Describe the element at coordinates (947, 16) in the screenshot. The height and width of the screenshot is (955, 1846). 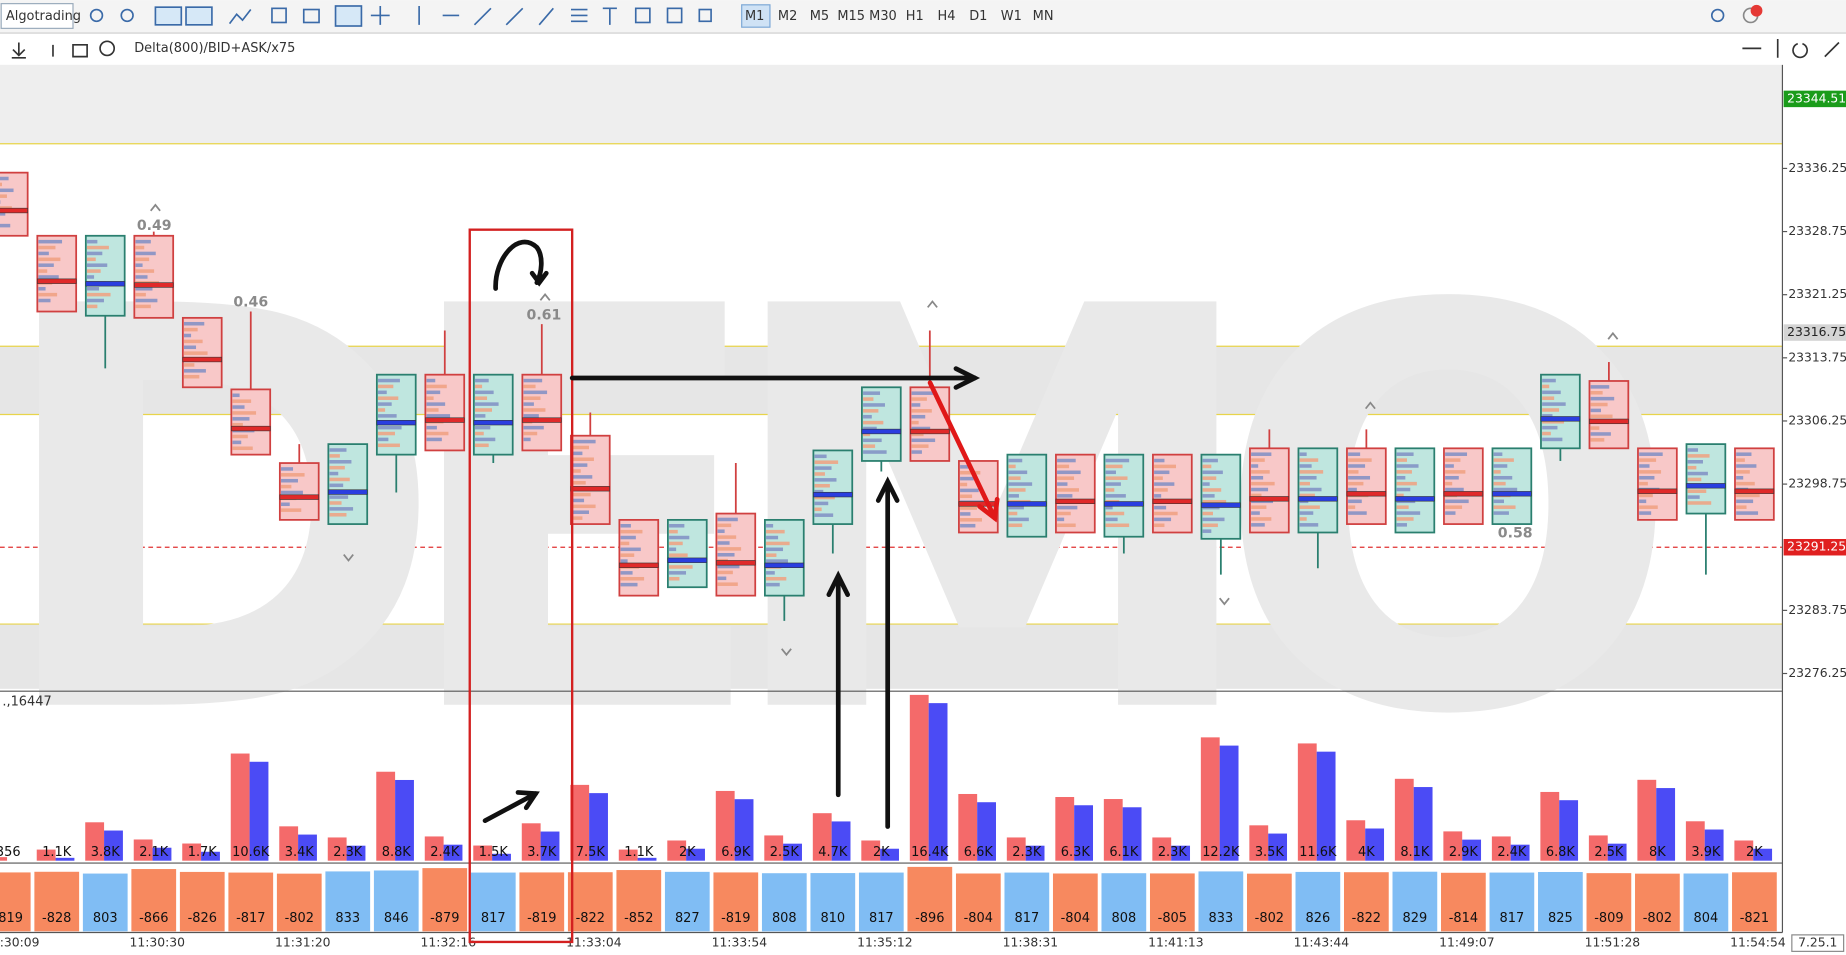
I see `timeframe: H4` at that location.